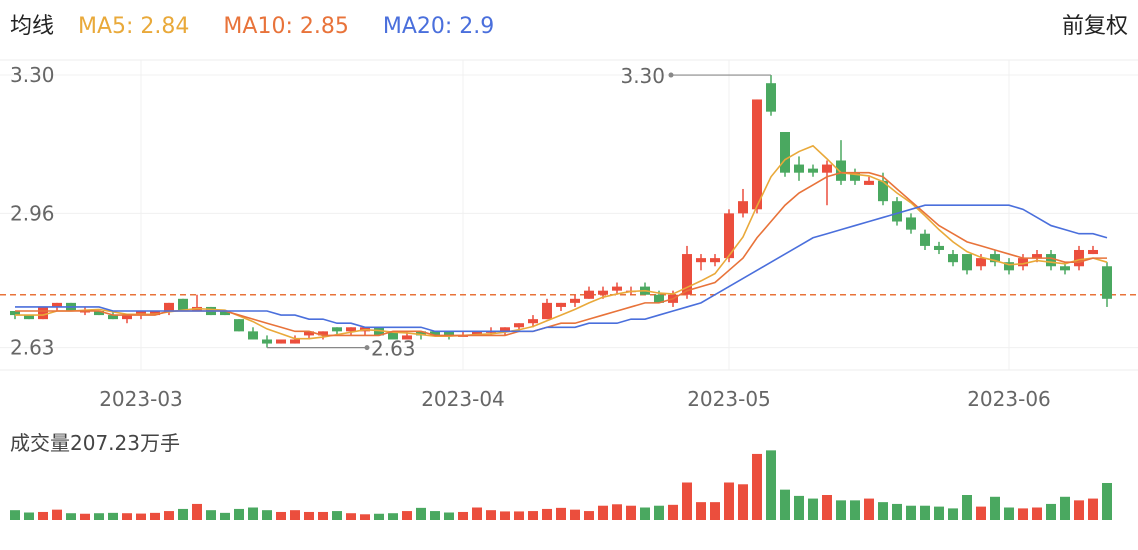 Image resolution: width=1138 pixels, height=550 pixels. Describe the element at coordinates (1095, 26) in the screenshot. I see `adjust-label: 前复权` at that location.